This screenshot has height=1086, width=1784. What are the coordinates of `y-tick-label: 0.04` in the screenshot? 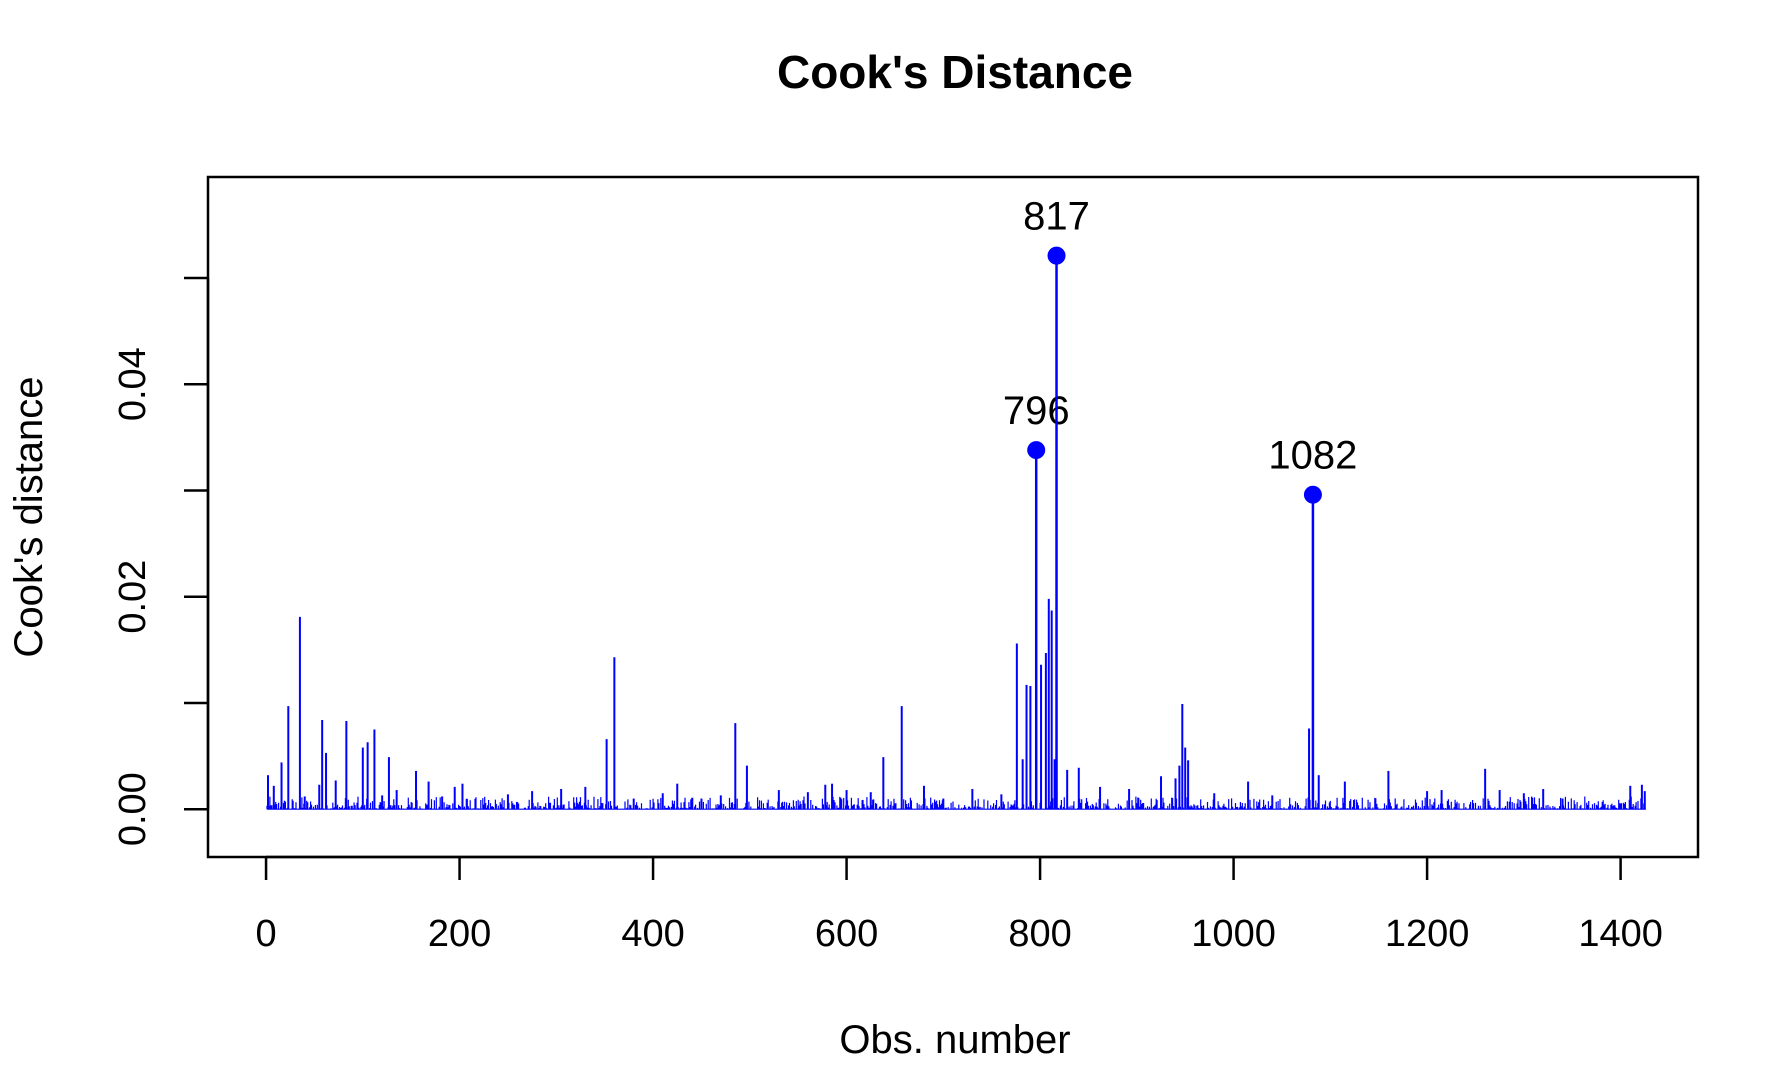 It's located at (133, 384).